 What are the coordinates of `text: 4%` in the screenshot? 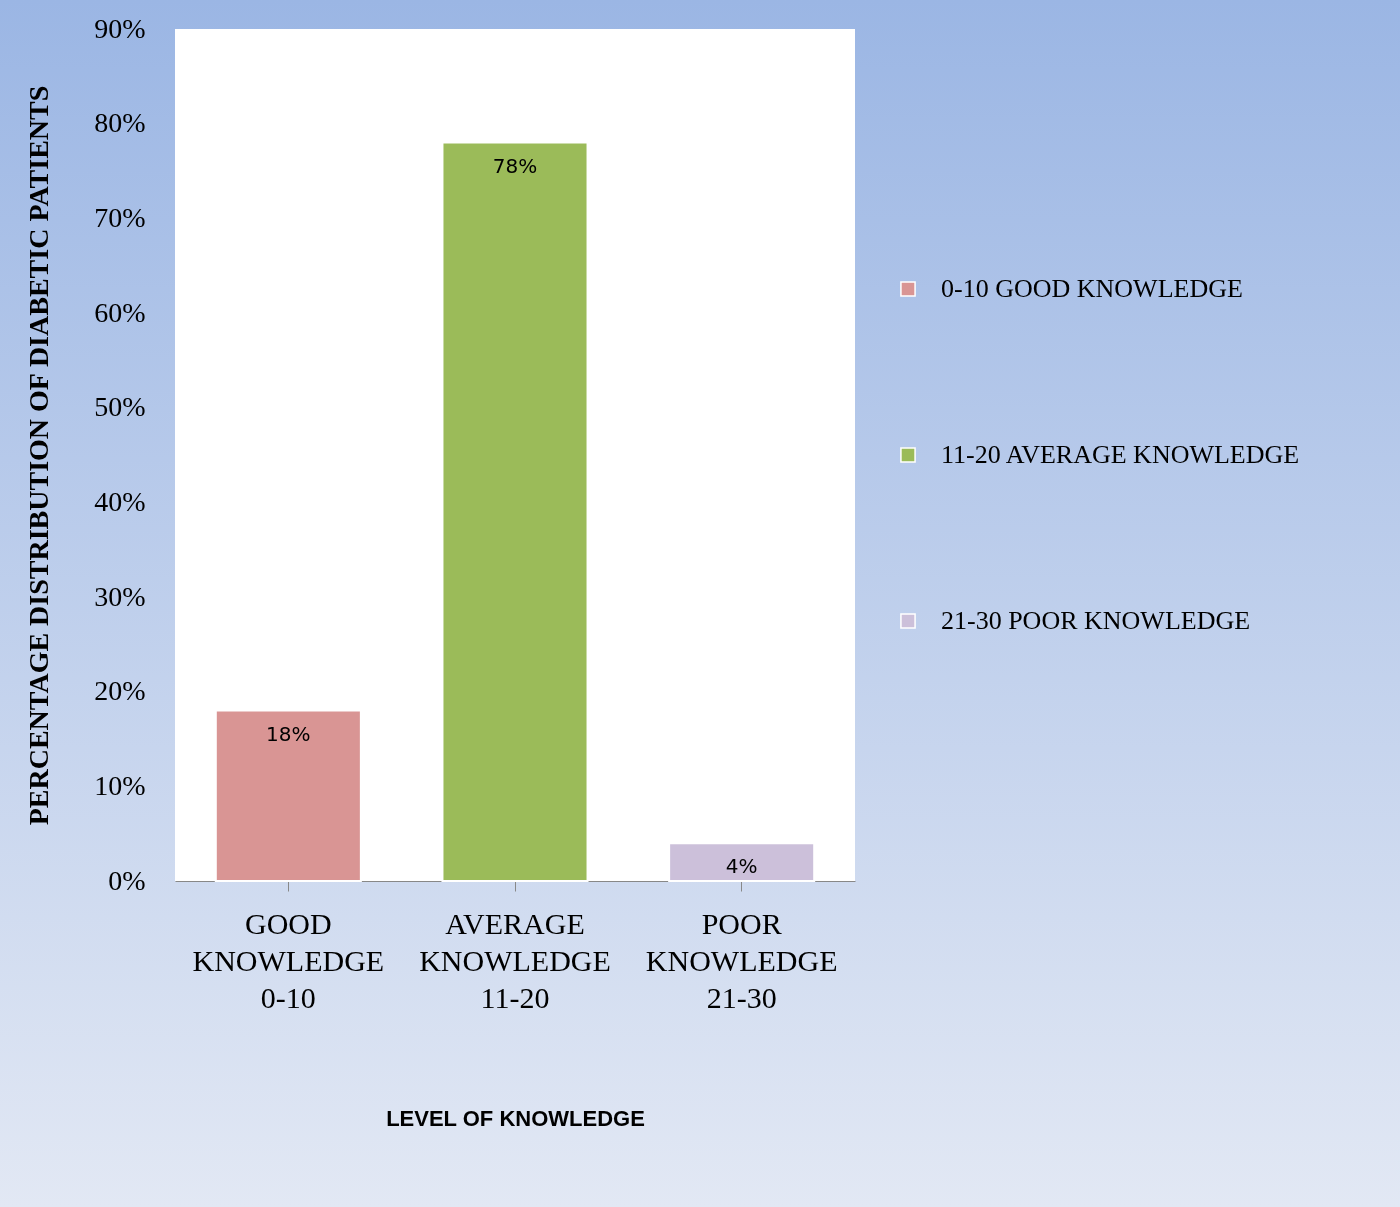 It's located at (741, 866).